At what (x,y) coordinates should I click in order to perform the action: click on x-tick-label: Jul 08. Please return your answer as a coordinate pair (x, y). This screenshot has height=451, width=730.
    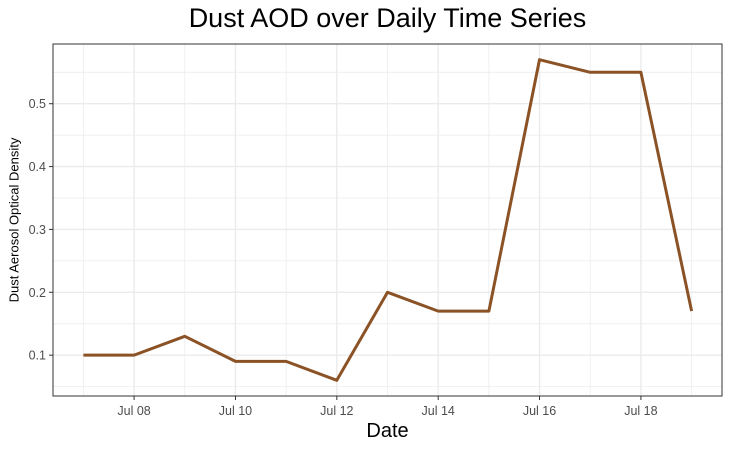
    Looking at the image, I should click on (133, 411).